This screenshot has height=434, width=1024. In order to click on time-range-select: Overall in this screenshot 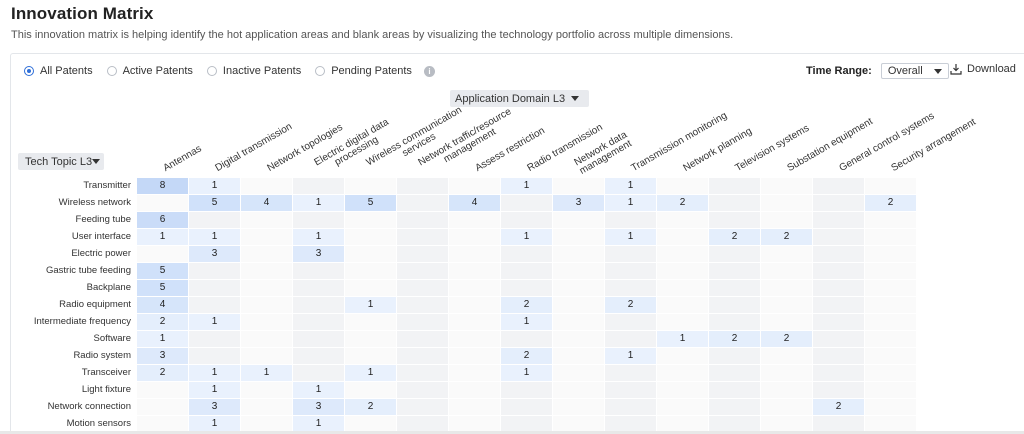, I will do `click(915, 71)`.